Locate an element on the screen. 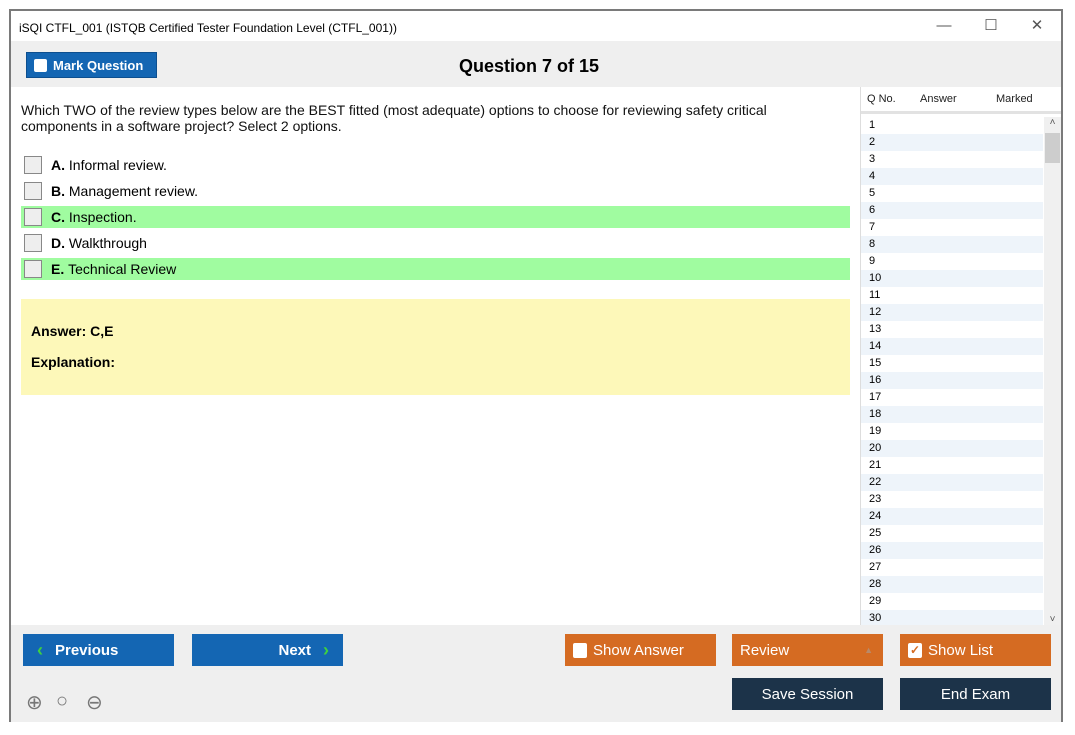  list-row: 26 is located at coordinates (952, 550).